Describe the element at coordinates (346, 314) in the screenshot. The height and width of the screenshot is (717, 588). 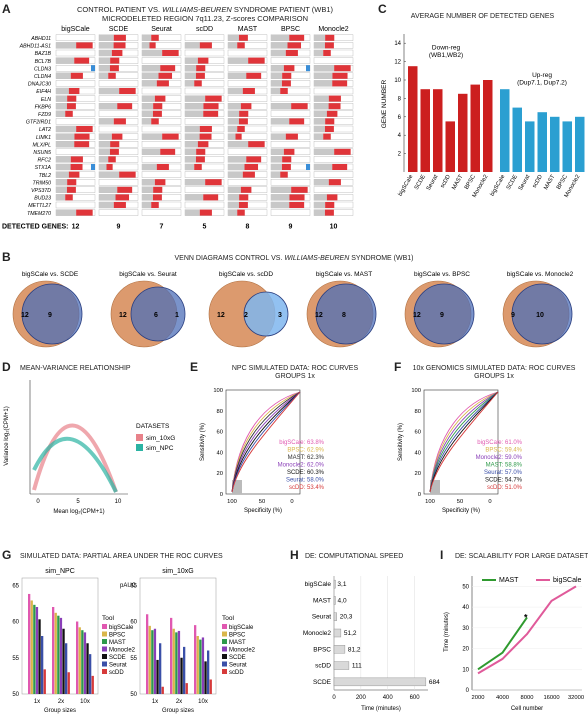
I see `venn-circle-right` at that location.